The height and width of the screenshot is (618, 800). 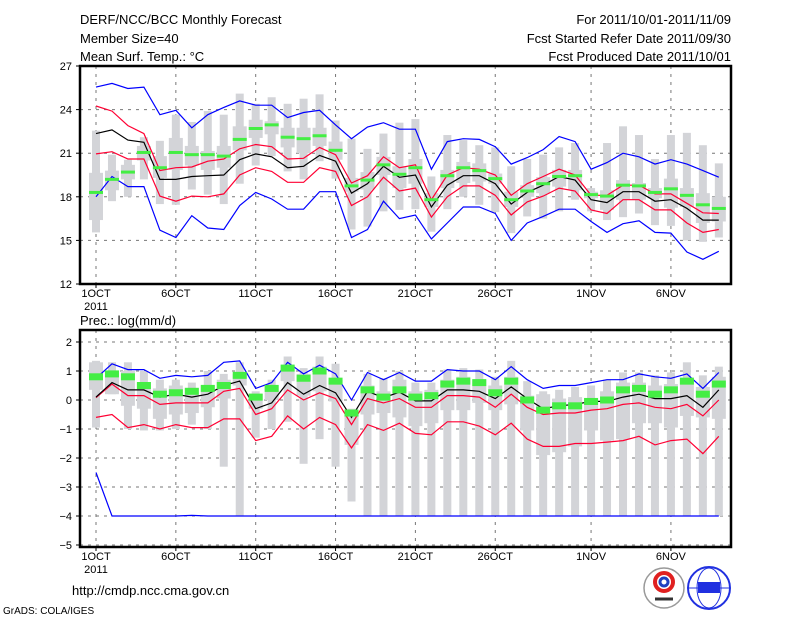 I want to click on y-tick-label: −1, so click(x=65, y=430).